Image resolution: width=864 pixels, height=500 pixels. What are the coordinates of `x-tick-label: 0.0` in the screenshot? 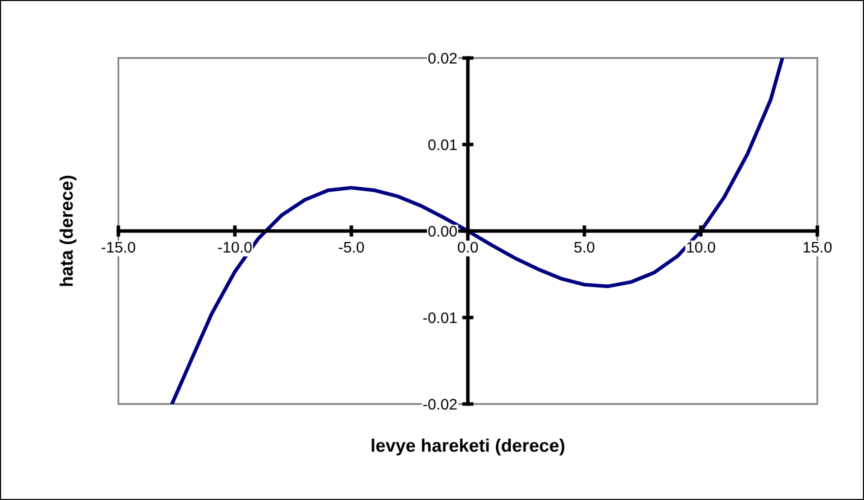 It's located at (468, 247).